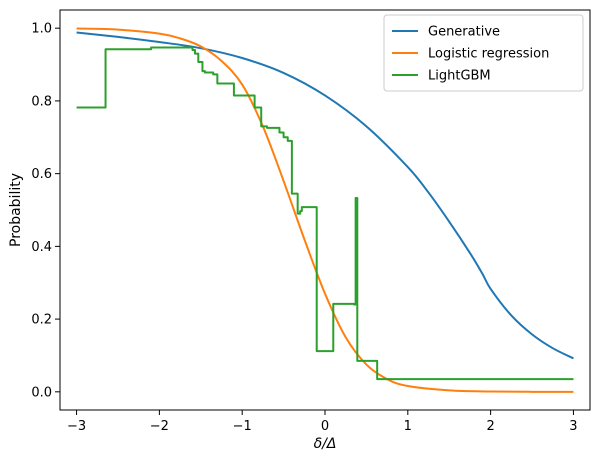 This screenshot has height=453, width=600. Describe the element at coordinates (41, 174) in the screenshot. I see `y-tick-label: 0.6` at that location.